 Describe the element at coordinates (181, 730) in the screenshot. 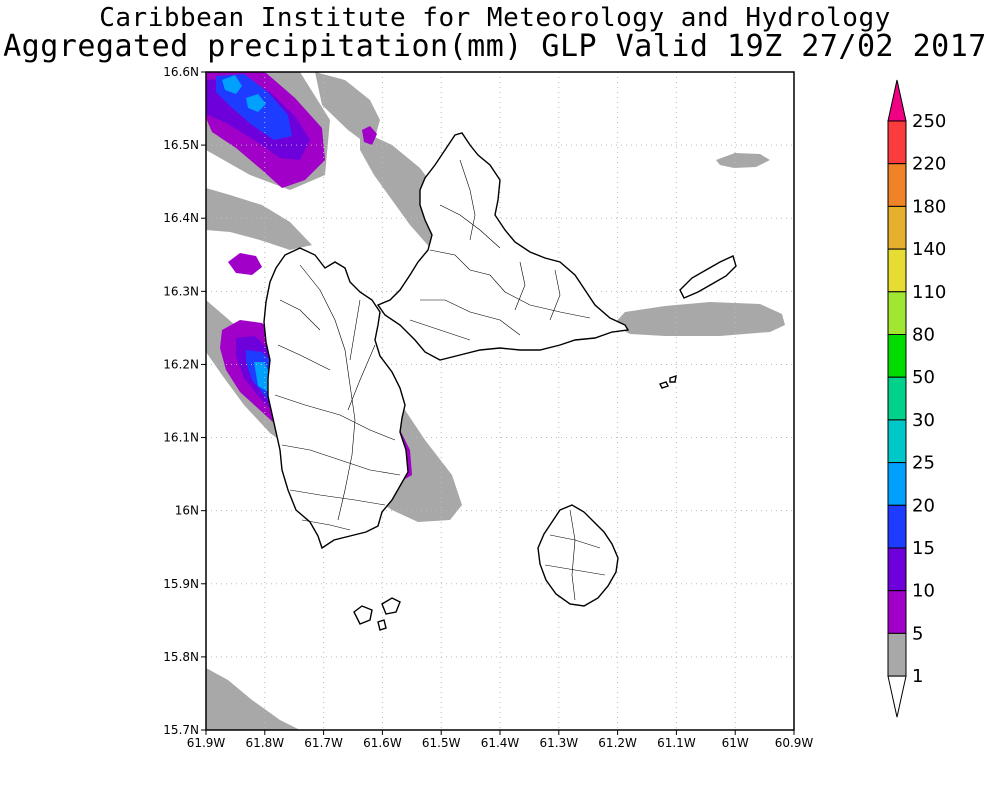

I see `lat-tick-label: 15.7N` at that location.